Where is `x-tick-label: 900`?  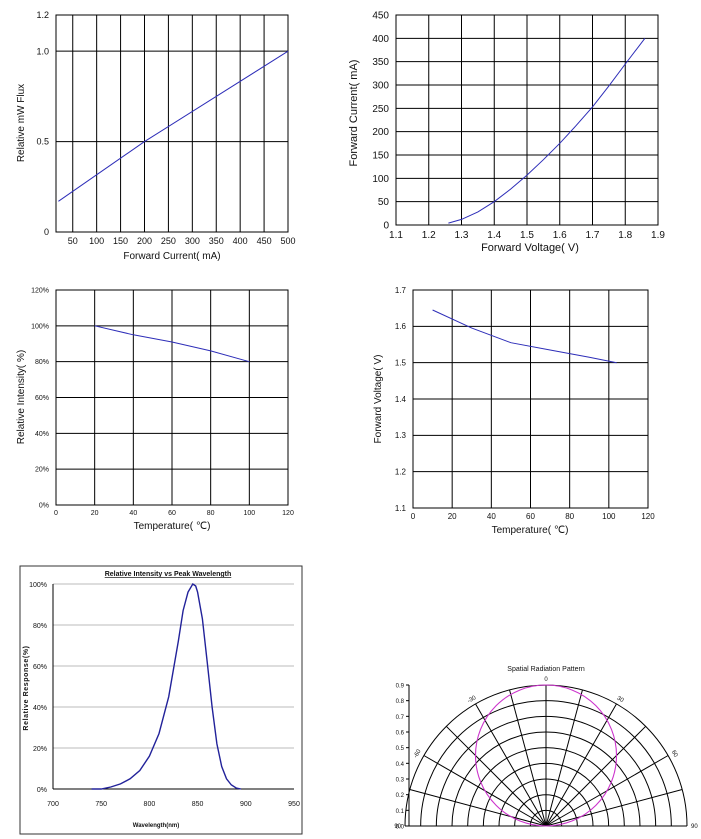 x-tick-label: 900 is located at coordinates (246, 804).